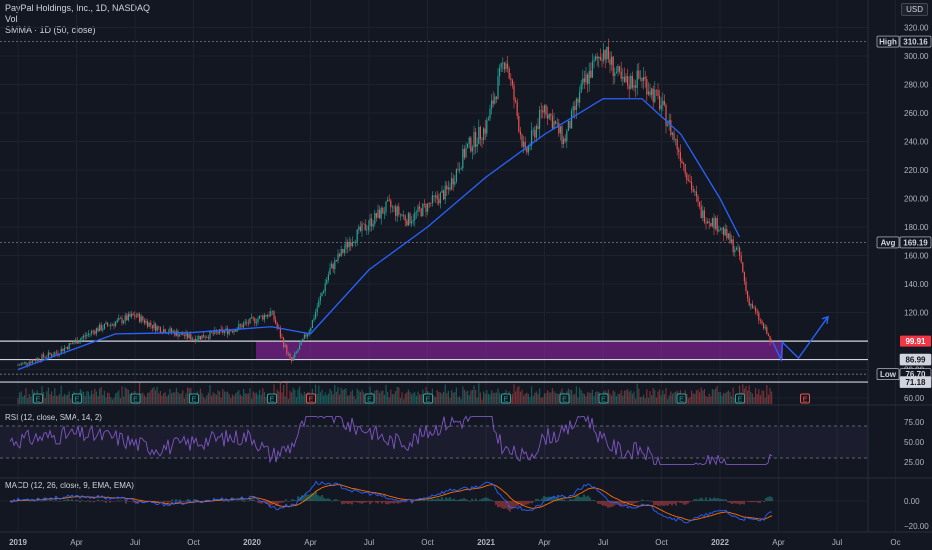 The width and height of the screenshot is (932, 550). Describe the element at coordinates (11, 19) in the screenshot. I see `volume-label: Vol` at that location.